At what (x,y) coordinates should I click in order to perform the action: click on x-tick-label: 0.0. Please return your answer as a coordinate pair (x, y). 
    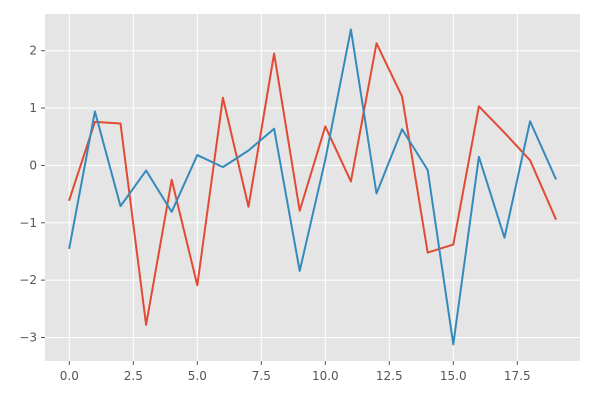
    Looking at the image, I should click on (69, 376).